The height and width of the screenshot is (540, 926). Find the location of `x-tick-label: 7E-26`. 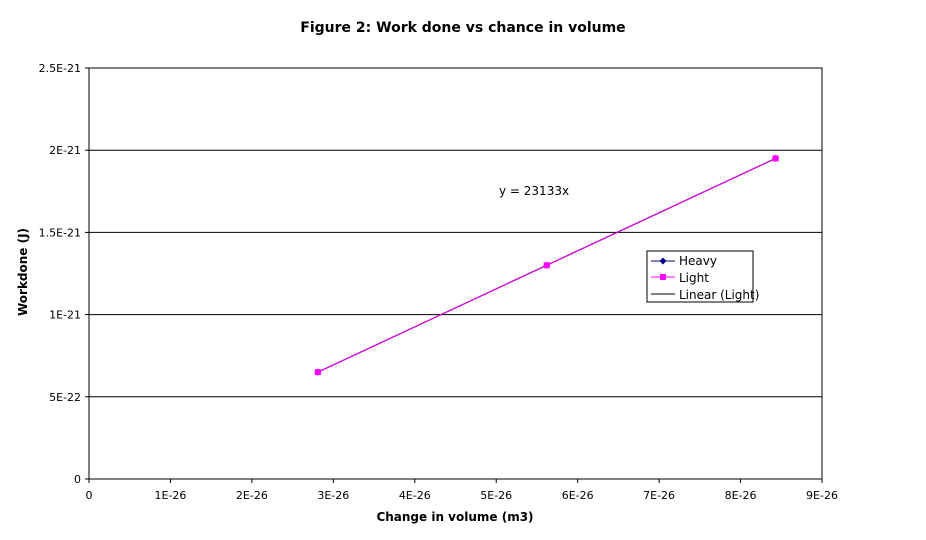

x-tick-label: 7E-26 is located at coordinates (659, 495).